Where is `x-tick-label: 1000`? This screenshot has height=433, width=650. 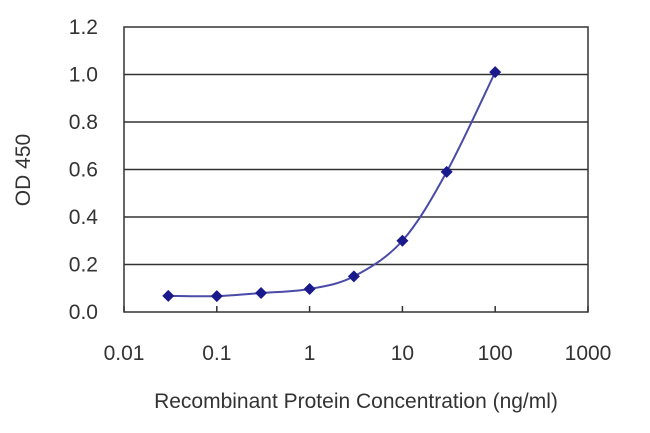 x-tick-label: 1000 is located at coordinates (588, 353).